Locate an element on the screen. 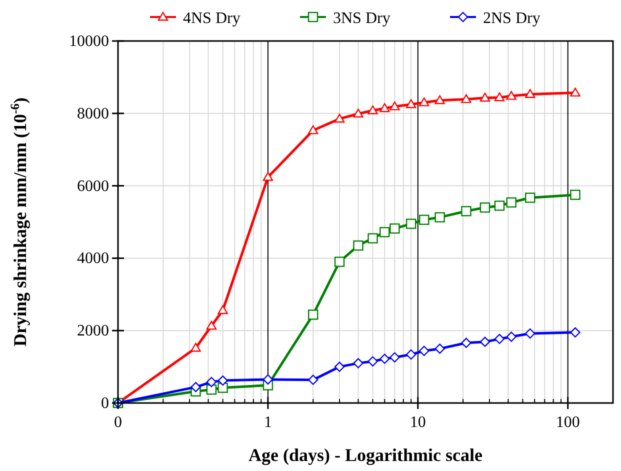  legend-label: 2NS Dry is located at coordinates (511, 18).